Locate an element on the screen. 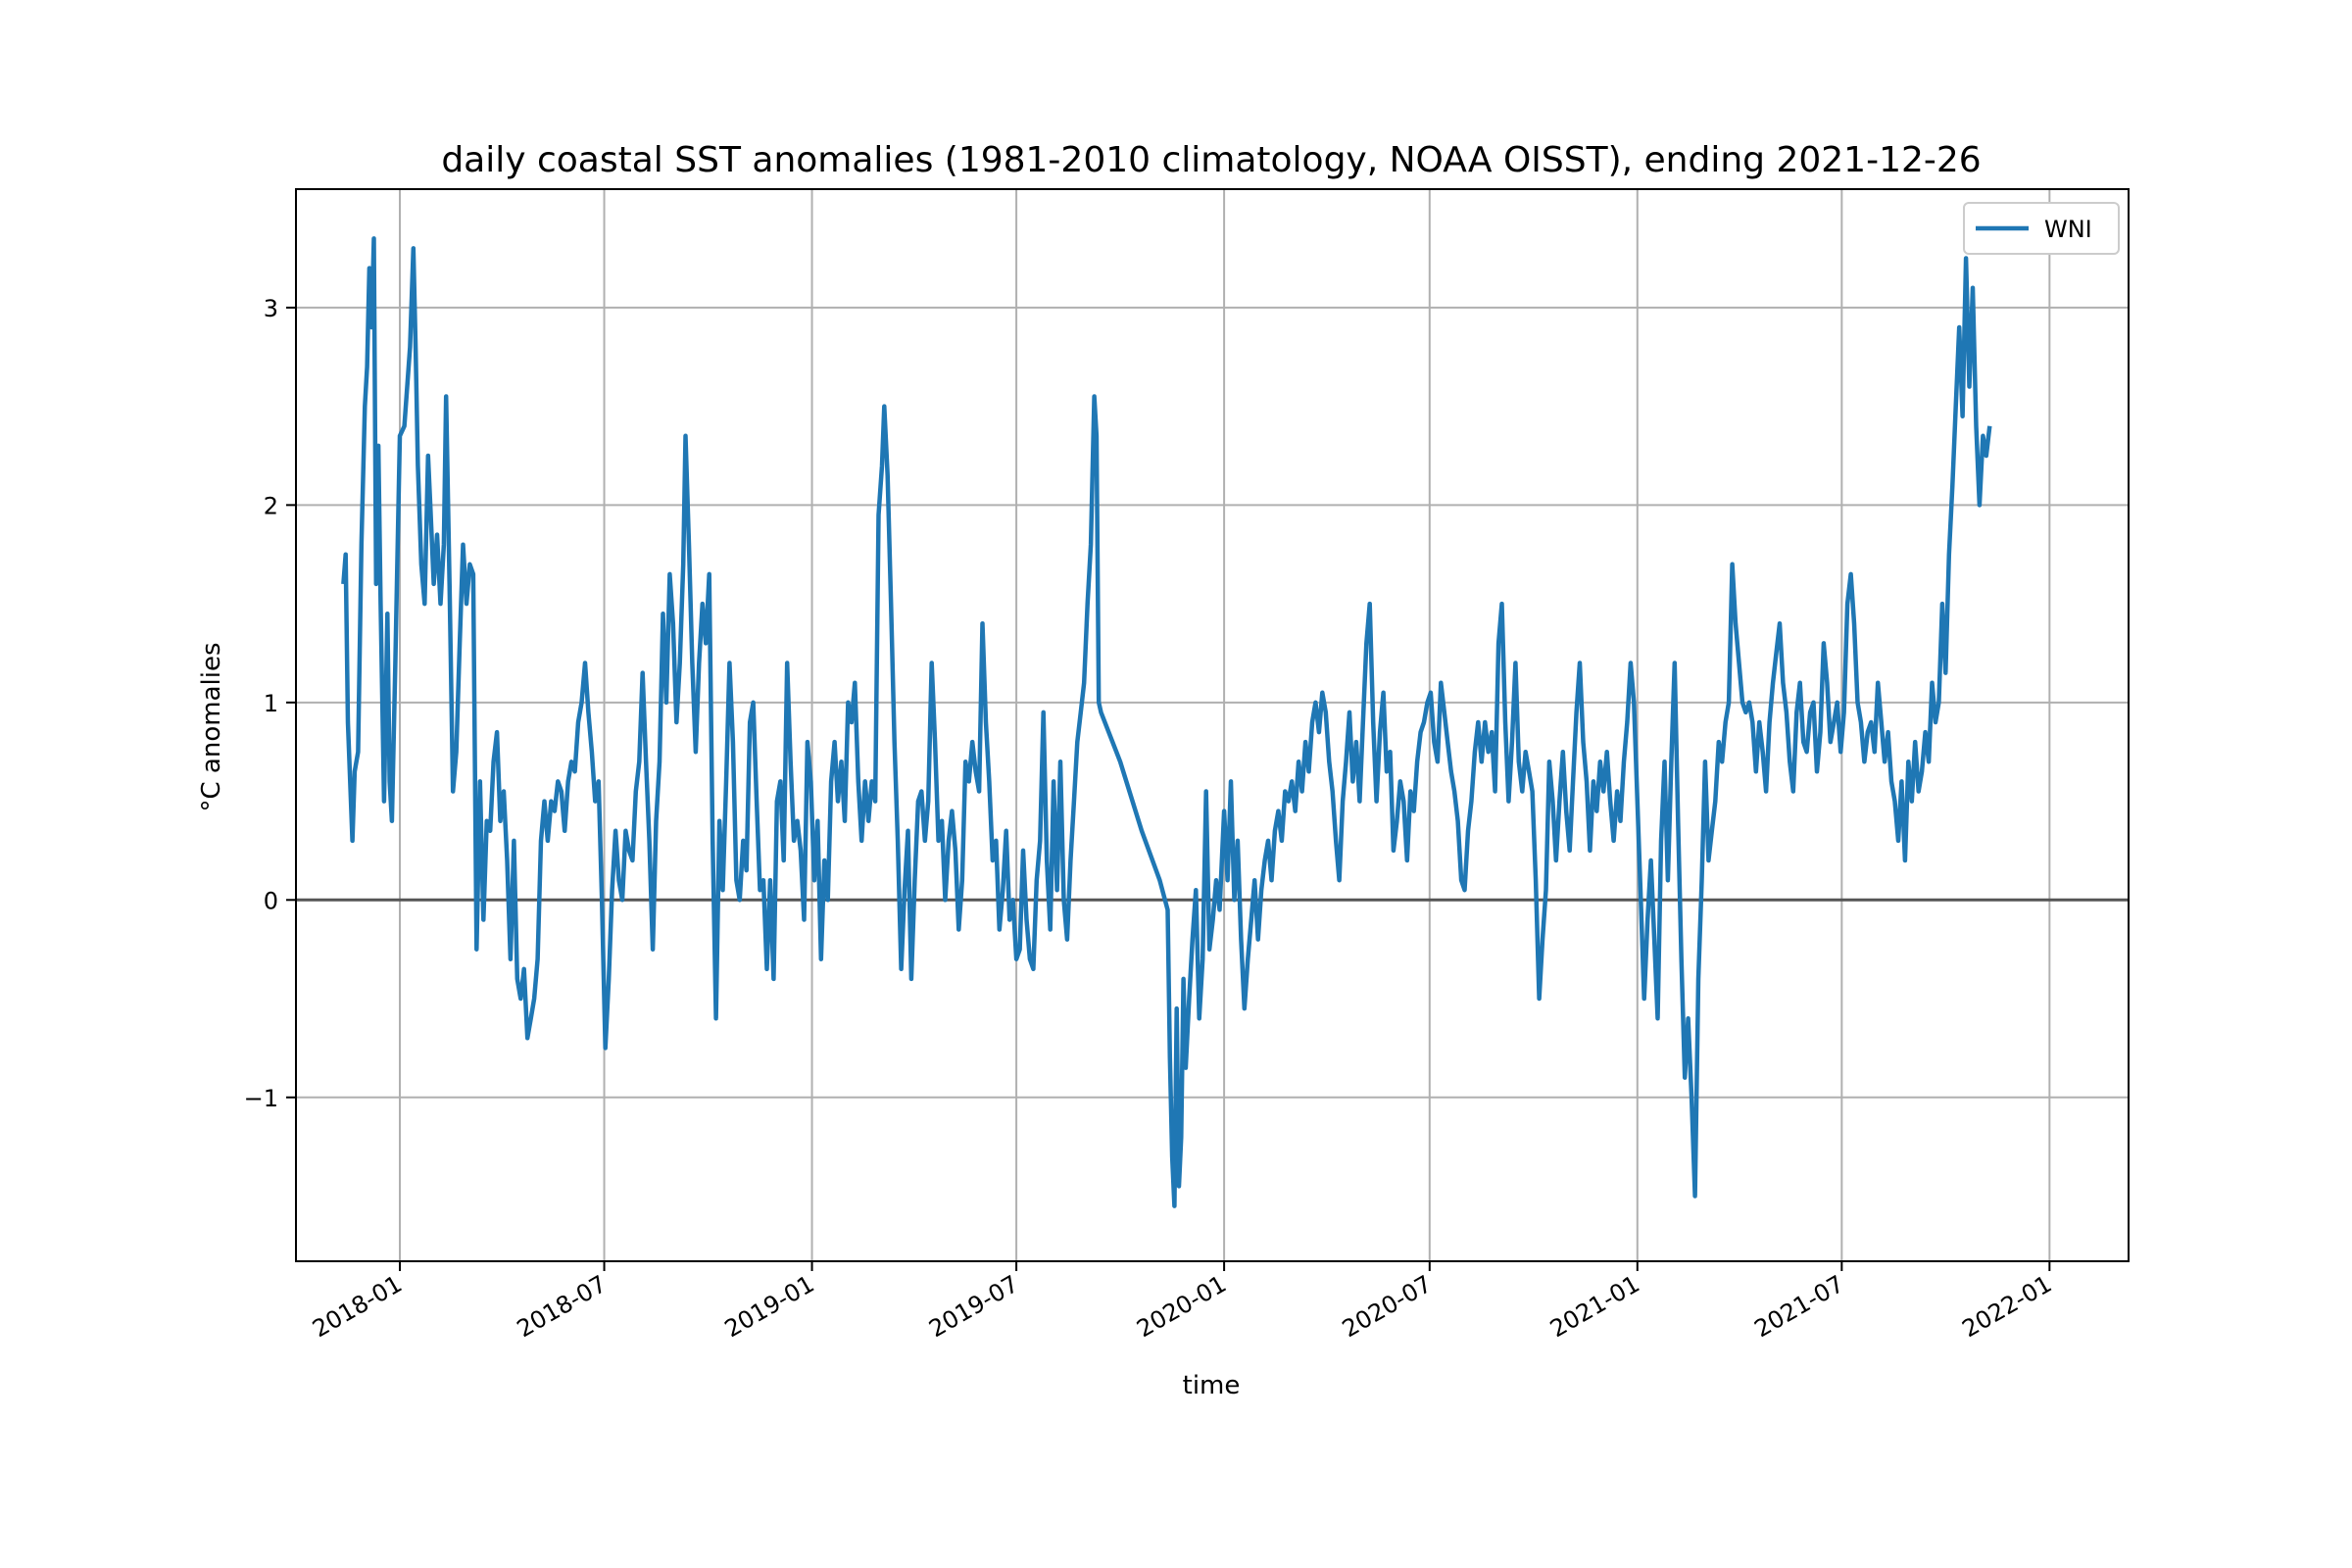 The image size is (2352, 1568). y-axis-ticks: −1 0 1 2 3 is located at coordinates (270, 703).